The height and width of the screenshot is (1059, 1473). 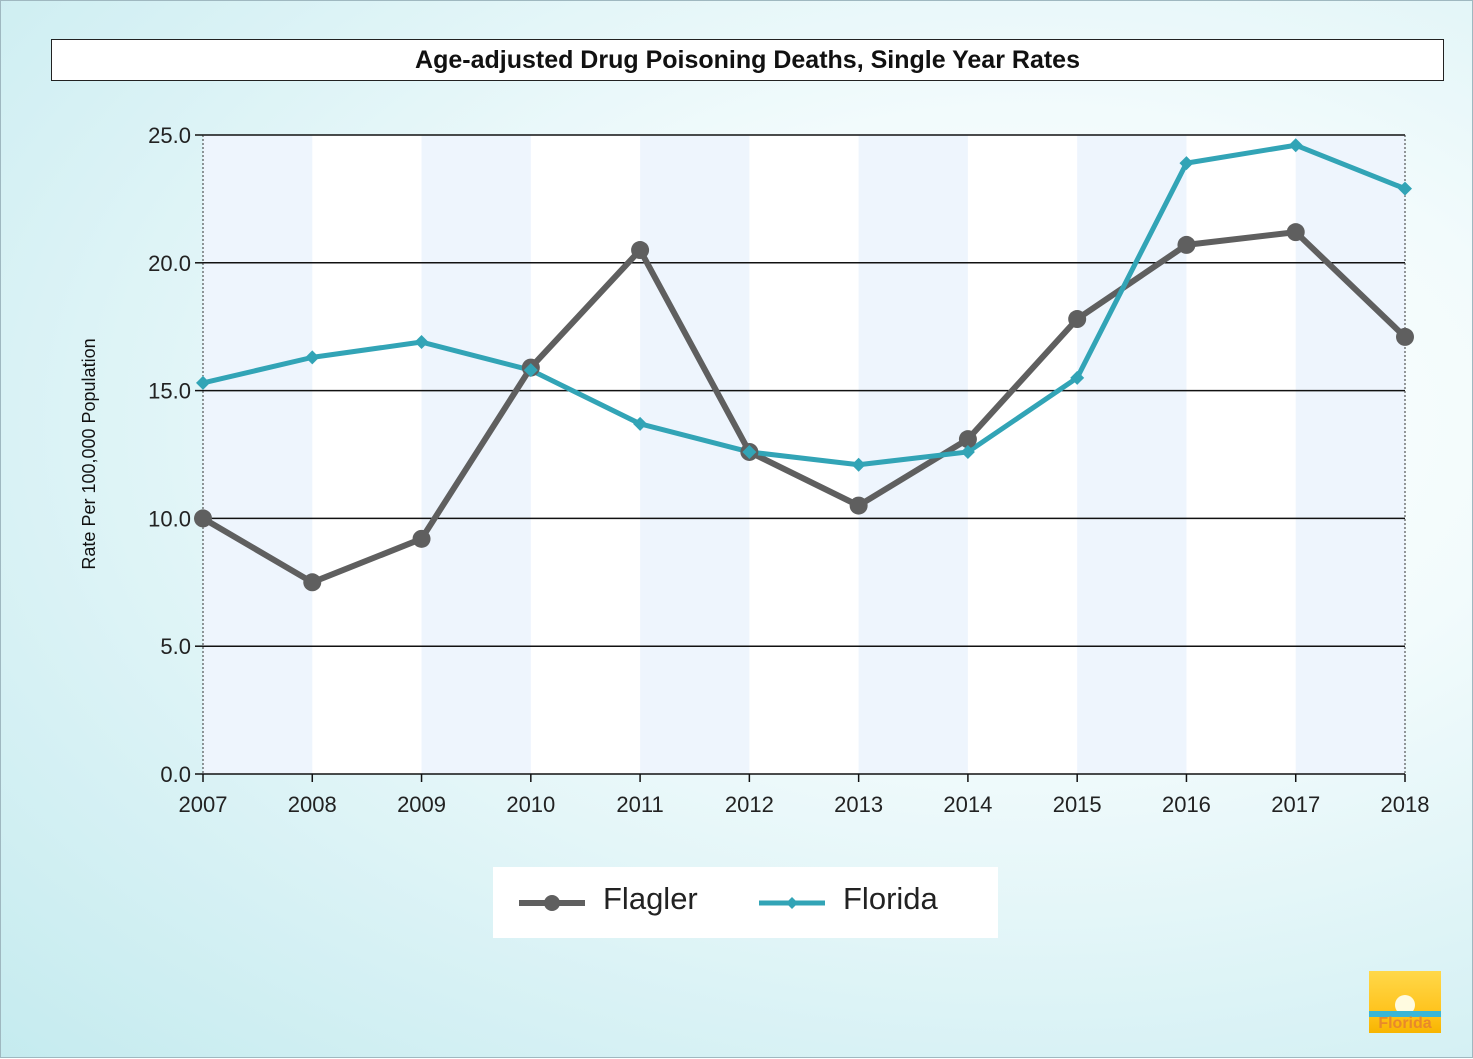 I want to click on point-flagler-2009, so click(x=421, y=538).